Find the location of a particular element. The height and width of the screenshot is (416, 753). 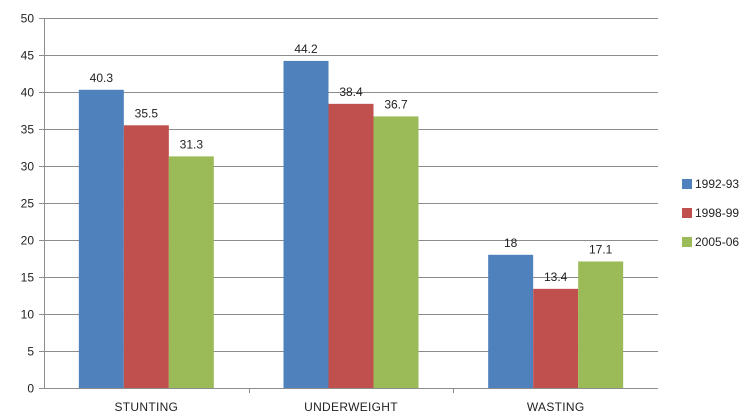

bar-2005-06-wasting is located at coordinates (601, 324).